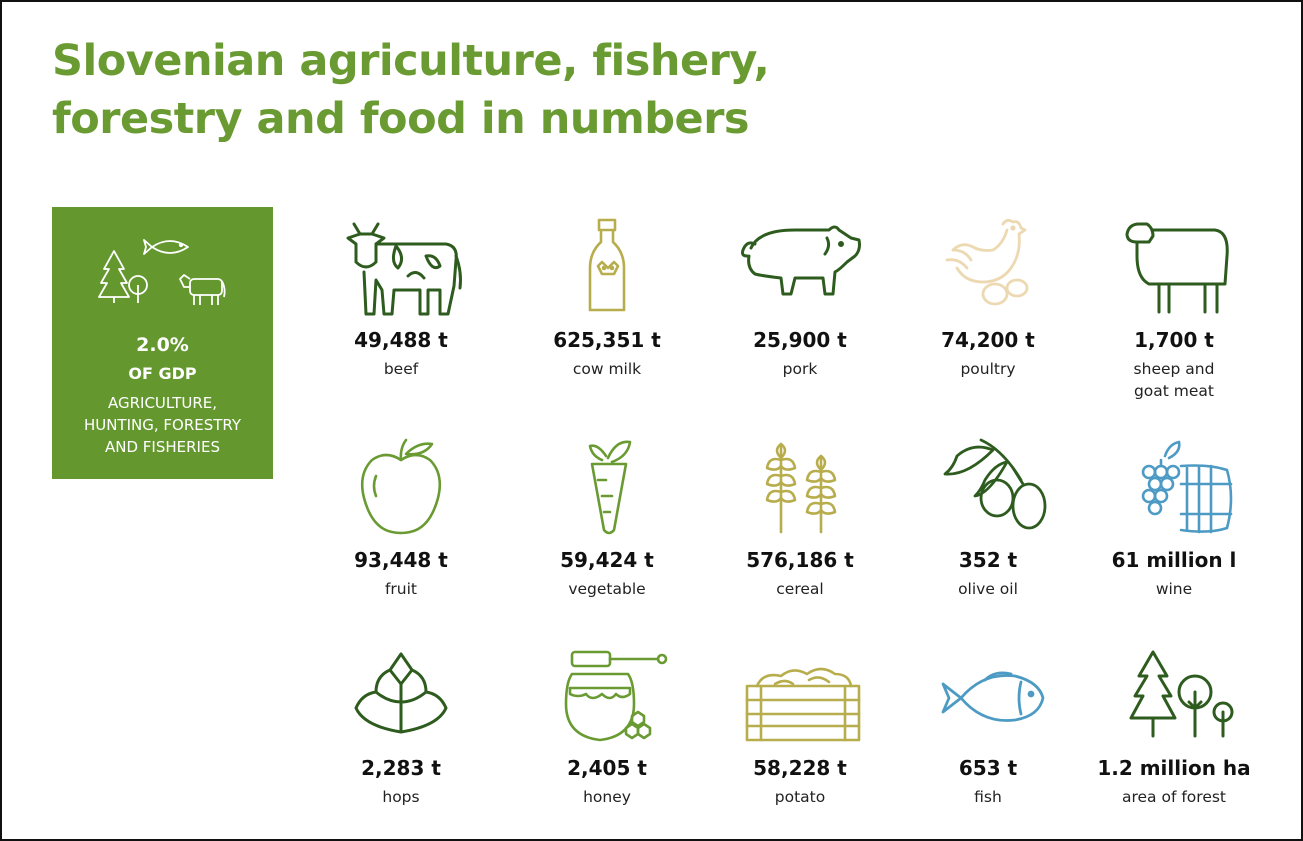 Image resolution: width=1303 pixels, height=841 pixels. I want to click on stat-value: 576,186 t, so click(800, 560).